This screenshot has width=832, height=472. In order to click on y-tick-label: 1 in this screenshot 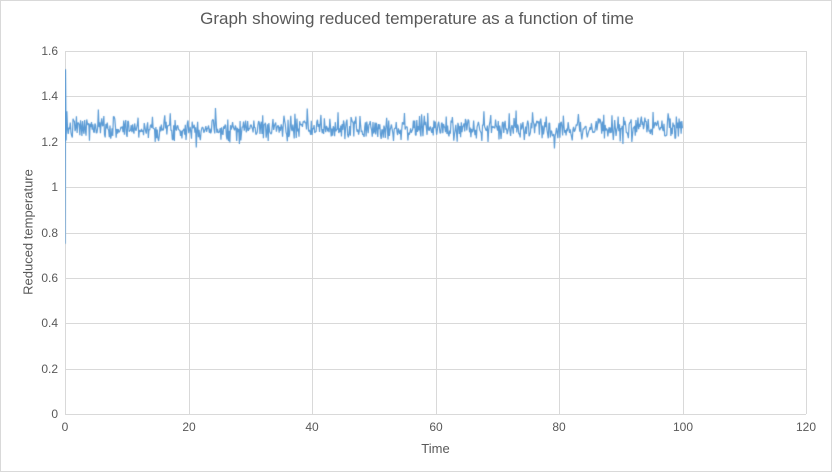, I will do `click(54, 187)`.